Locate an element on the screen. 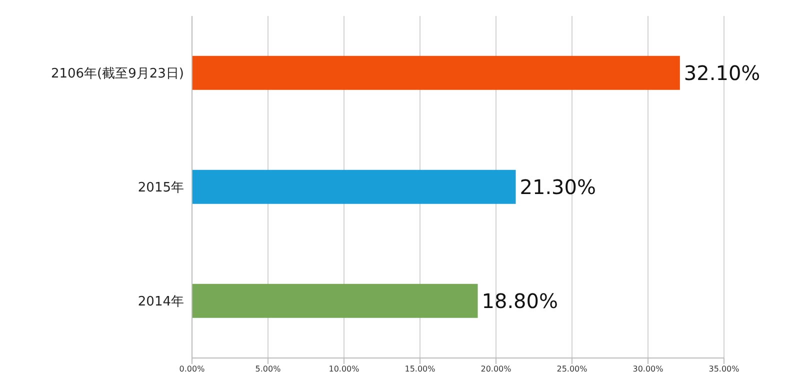 The height and width of the screenshot is (390, 800). x-tick-label: 15.00% is located at coordinates (420, 369).